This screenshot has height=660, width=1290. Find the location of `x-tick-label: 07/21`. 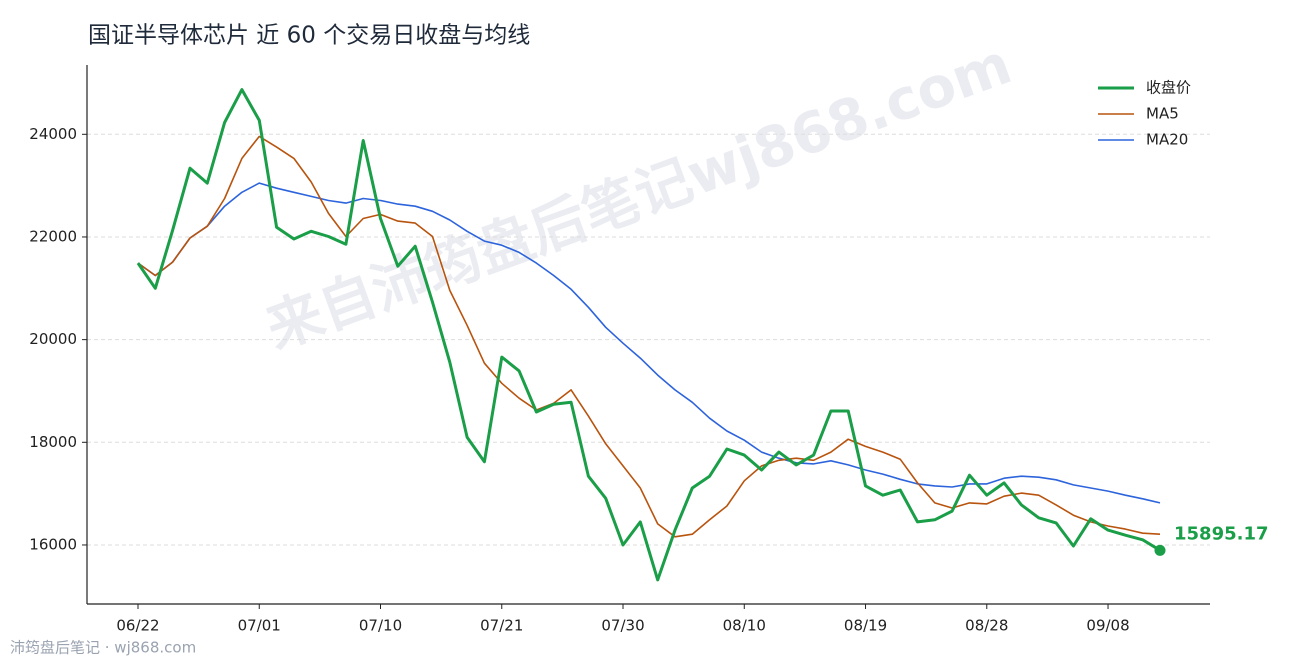

x-tick-label: 07/21 is located at coordinates (501, 626).